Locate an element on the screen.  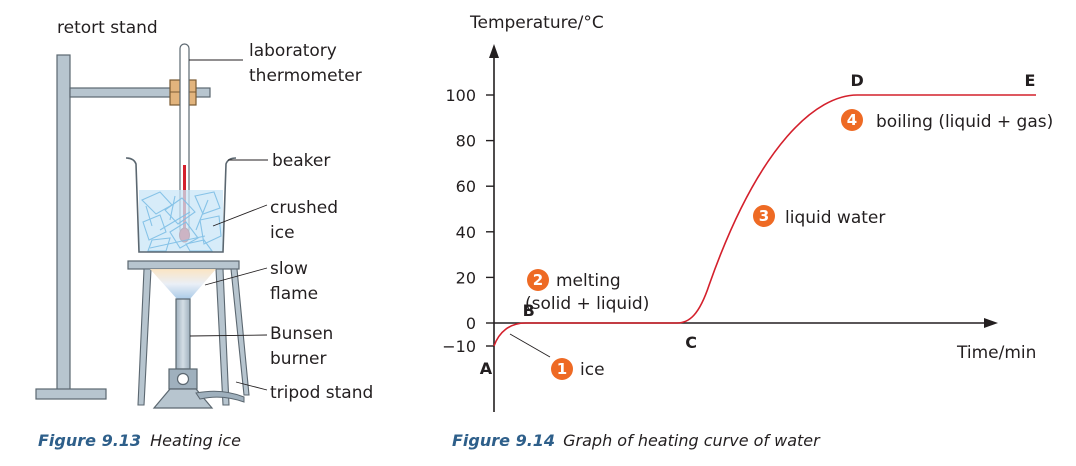
x-axis-label: Time/min is located at coordinates (996, 353).